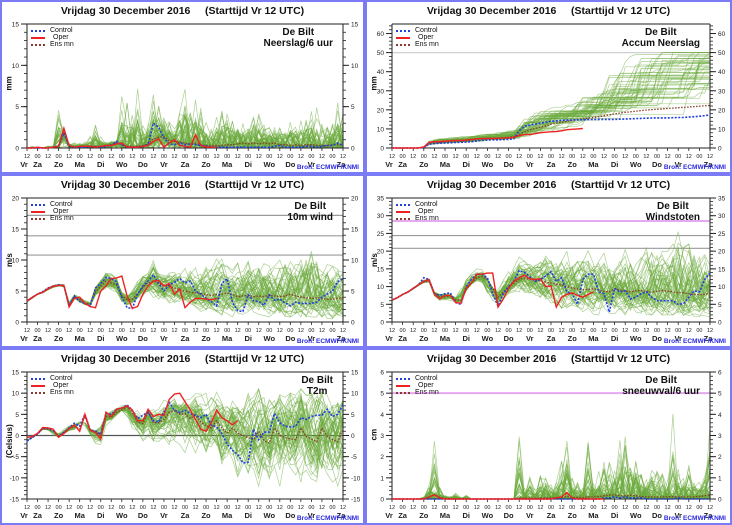  I want to click on y-tick-label-right: 20, so click(722, 252).